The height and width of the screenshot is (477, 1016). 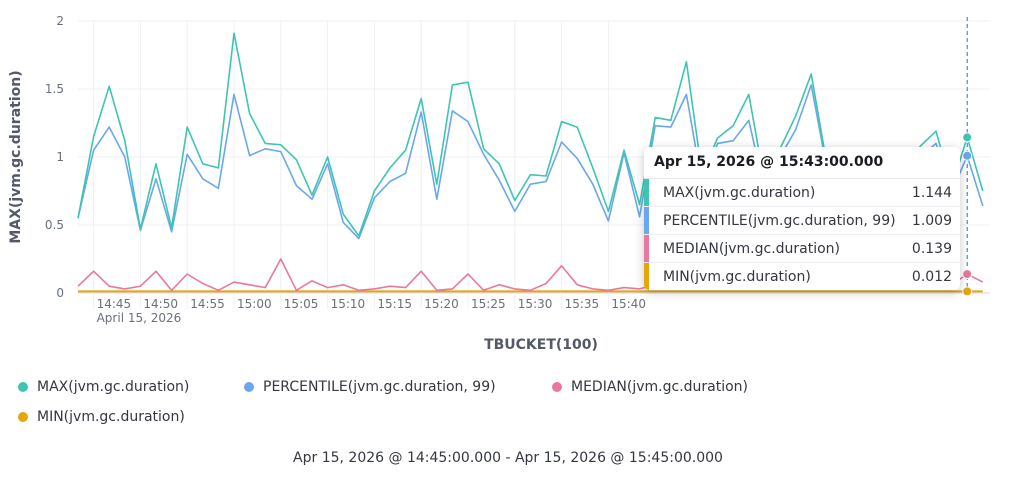 I want to click on tooltip-label: PERCENTILE(jvm.gc.duration, 99), so click(x=779, y=220).